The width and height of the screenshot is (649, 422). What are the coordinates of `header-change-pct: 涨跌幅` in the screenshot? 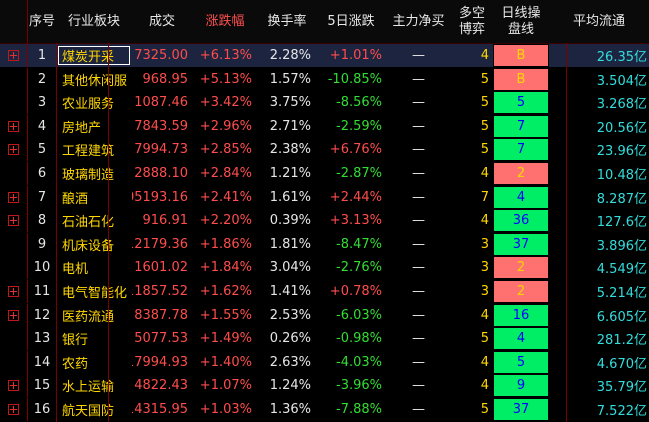 It's located at (225, 21).